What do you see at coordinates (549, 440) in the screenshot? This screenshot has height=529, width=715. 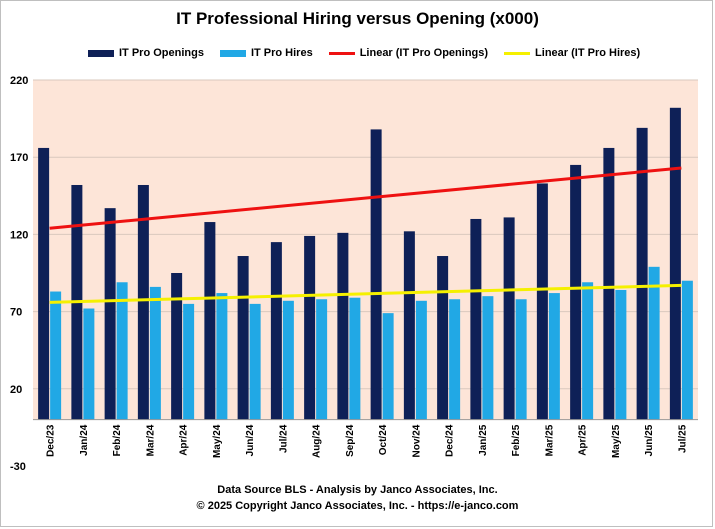 I see `x-tick-label: Mar/25` at bounding box center [549, 440].